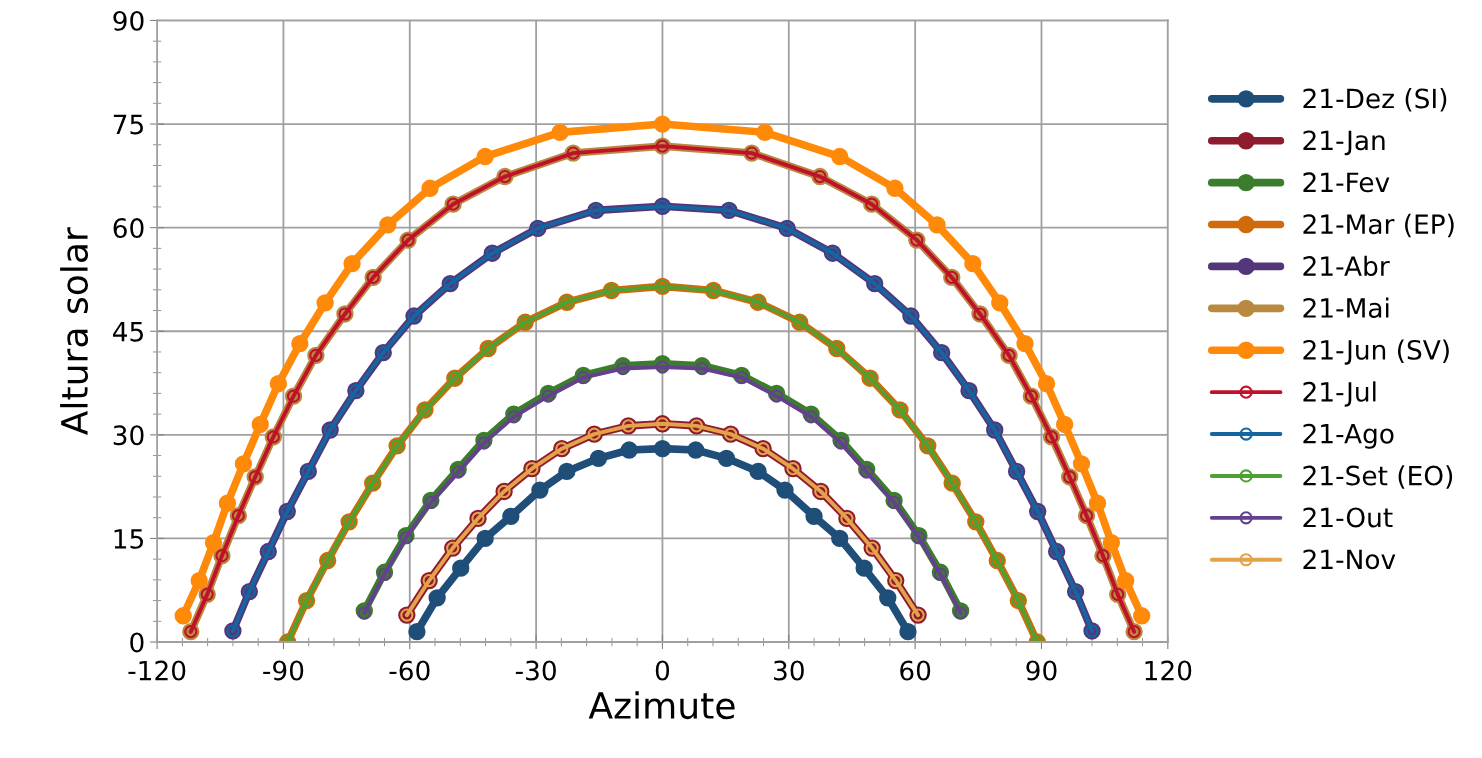  Describe the element at coordinates (662, 670) in the screenshot. I see `x-tick-label: 0` at that location.